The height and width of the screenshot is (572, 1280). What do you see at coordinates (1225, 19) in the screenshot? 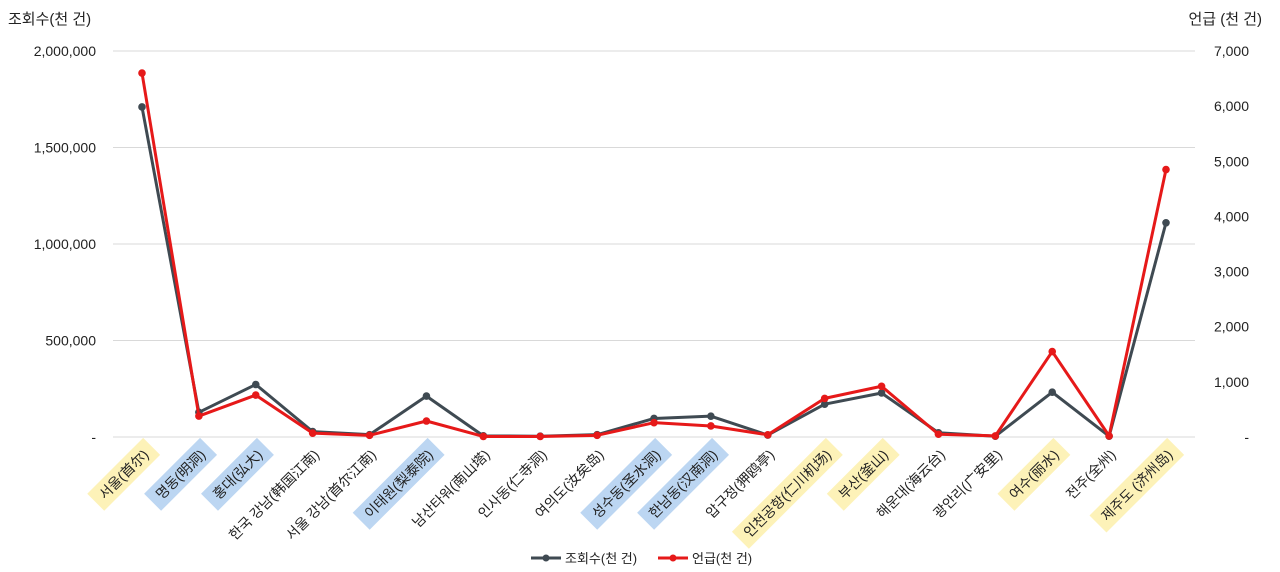
I see `right-axis-title: 언급 (천 건)` at bounding box center [1225, 19].